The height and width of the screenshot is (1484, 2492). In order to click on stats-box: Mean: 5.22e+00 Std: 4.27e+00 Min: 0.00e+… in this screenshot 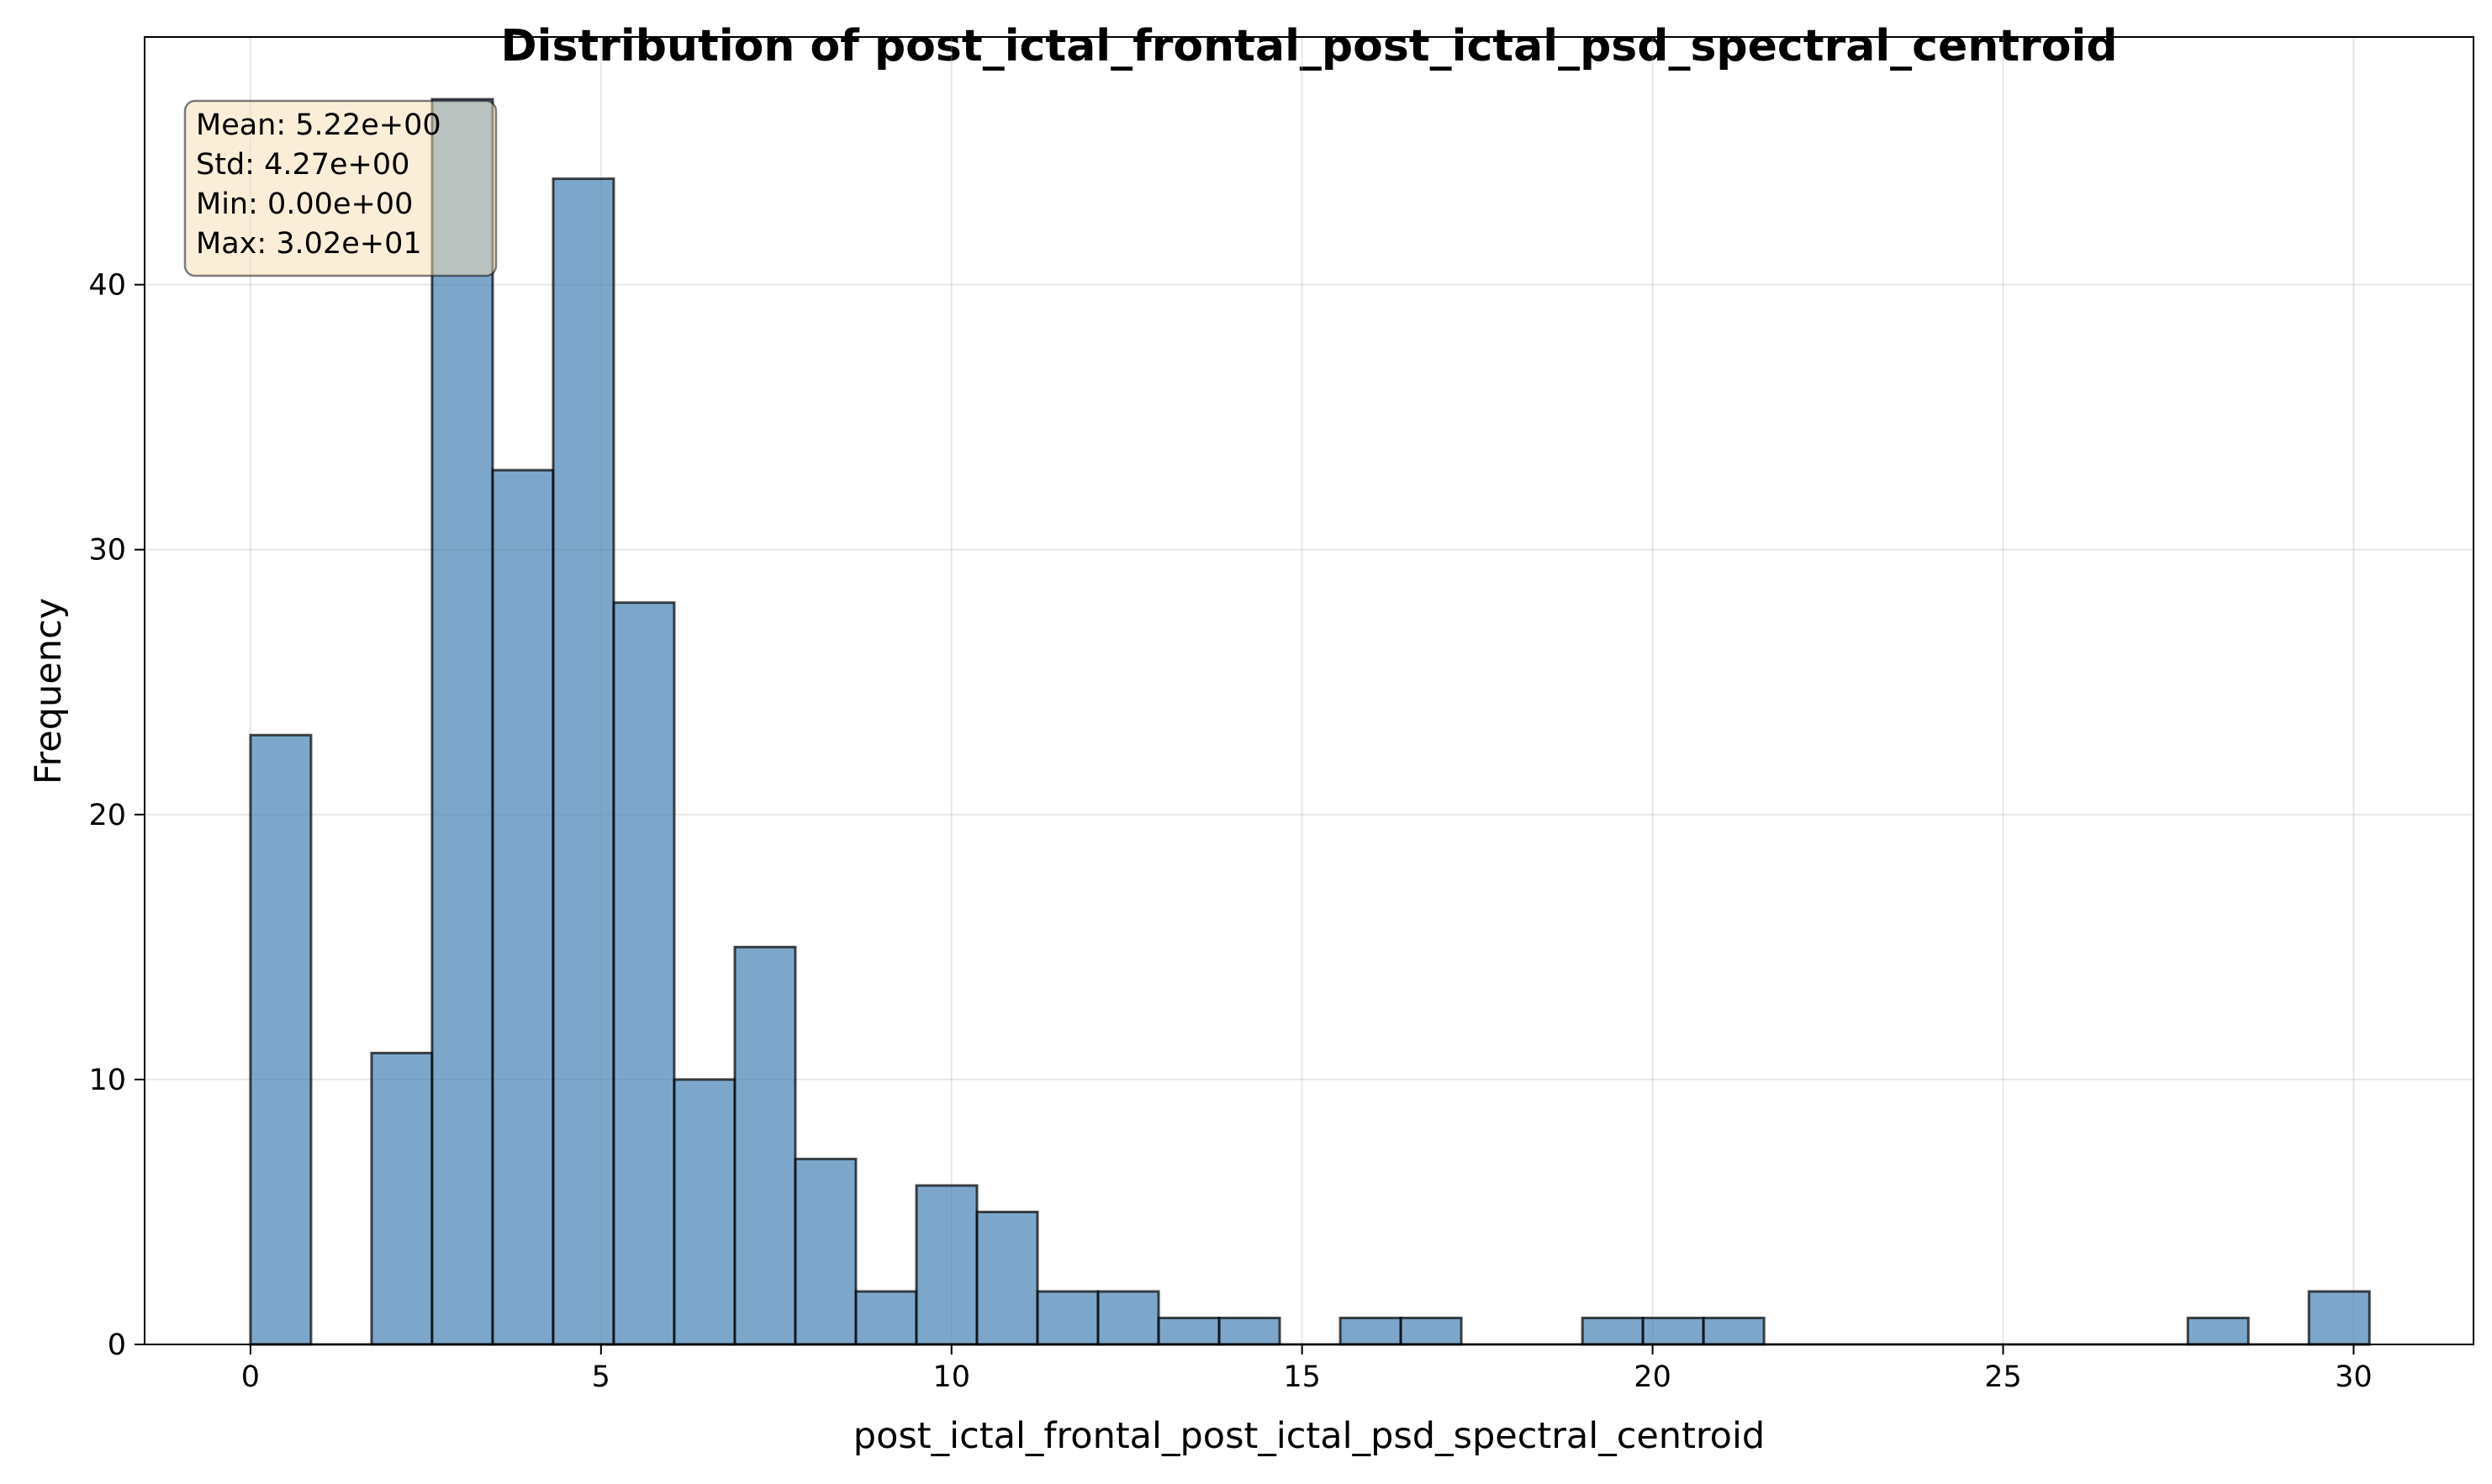, I will do `click(340, 188)`.